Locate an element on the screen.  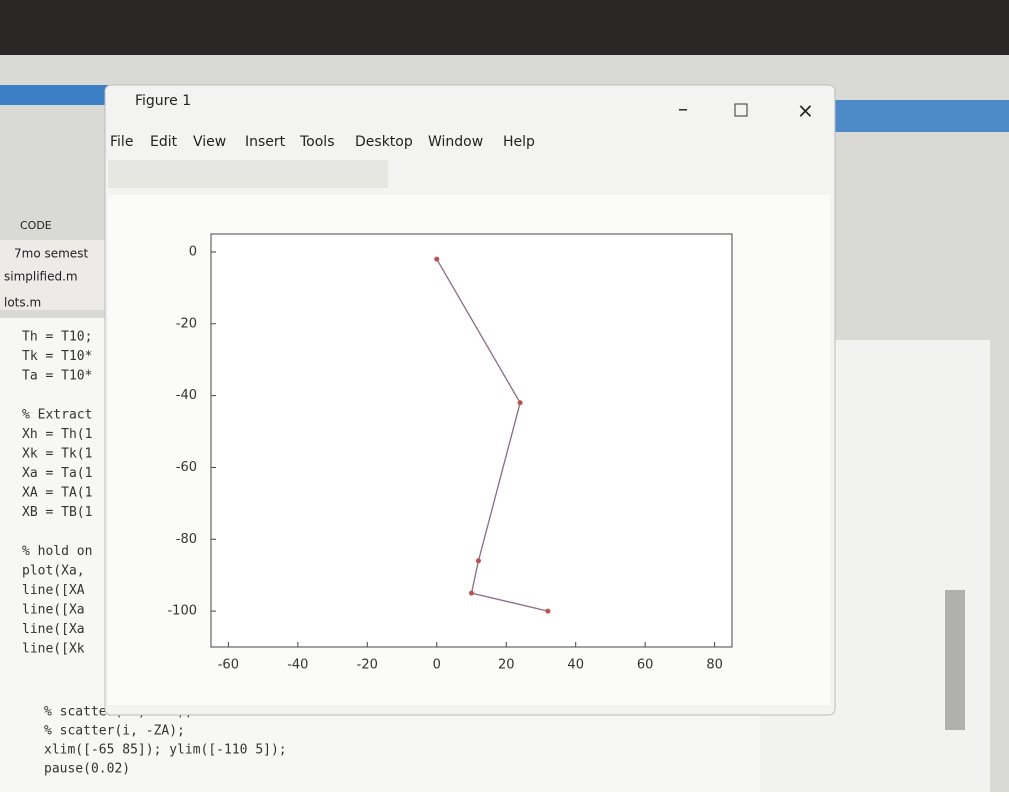
y-tick-label: -40 is located at coordinates (186, 395).